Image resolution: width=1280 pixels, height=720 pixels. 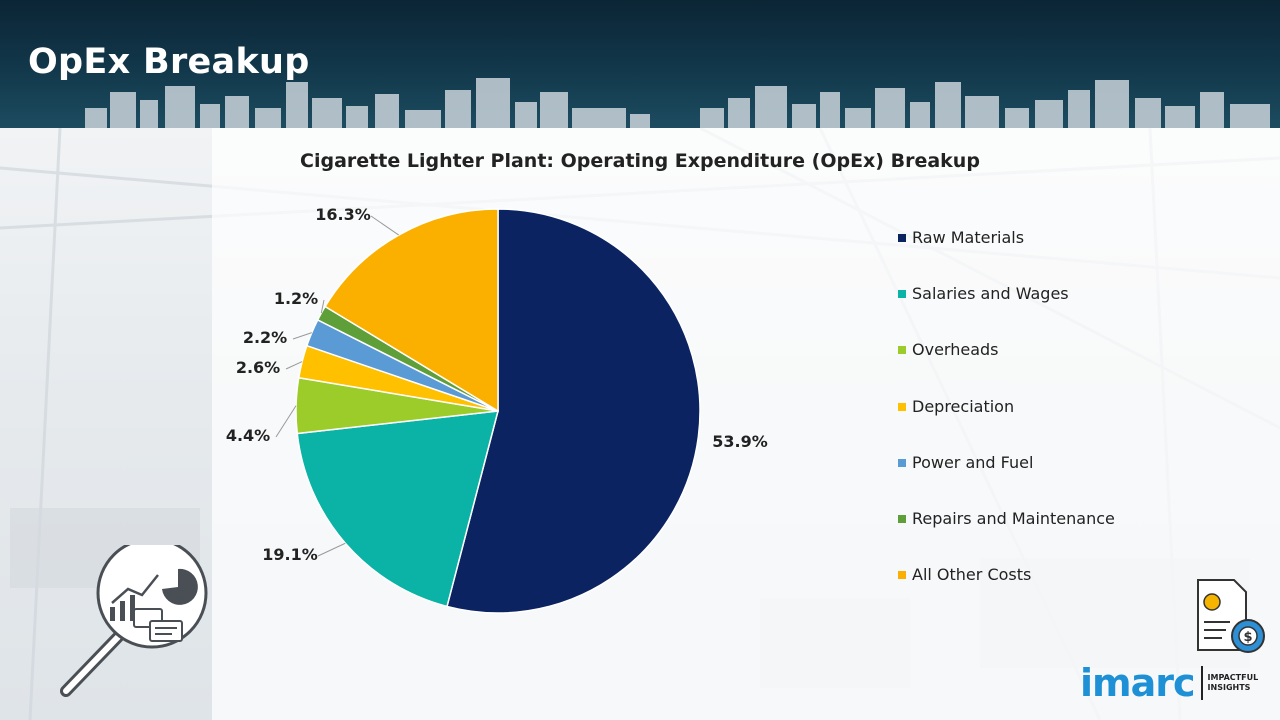 What do you see at coordinates (740, 441) in the screenshot?
I see `data-label-raw-materials: 53.9%` at bounding box center [740, 441].